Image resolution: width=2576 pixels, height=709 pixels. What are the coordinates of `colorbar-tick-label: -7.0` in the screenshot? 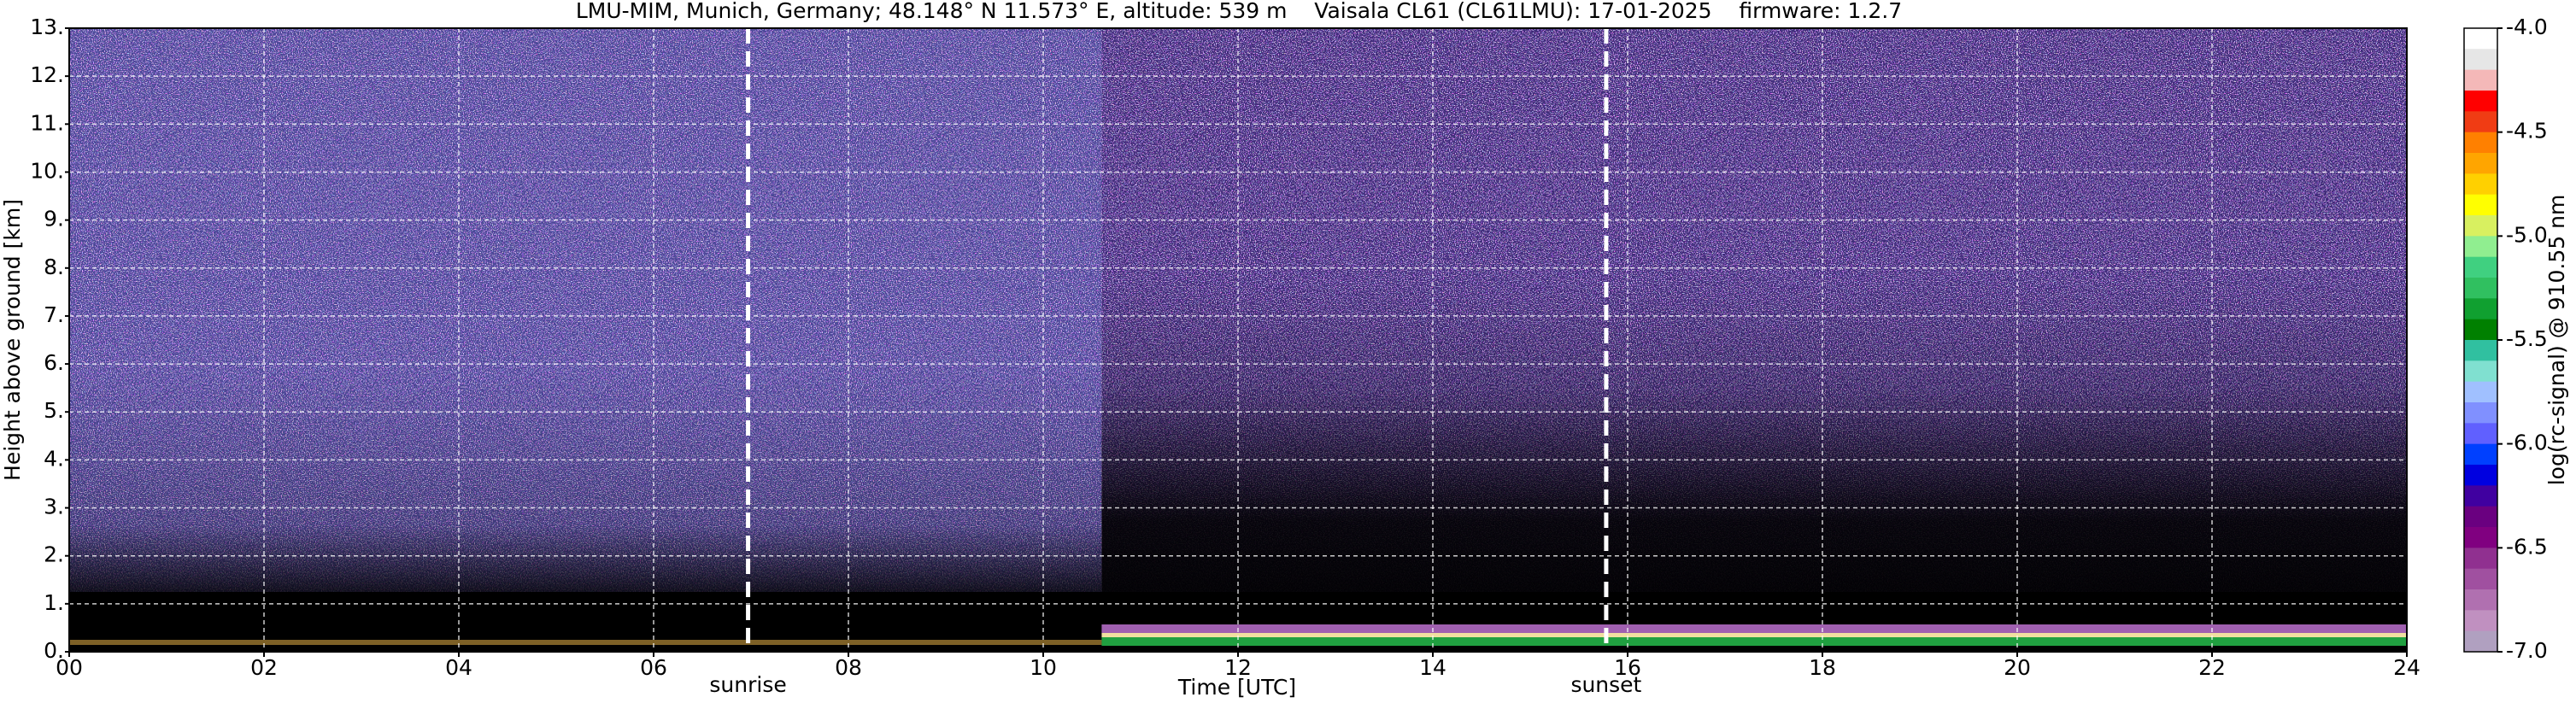 It's located at (2527, 650).